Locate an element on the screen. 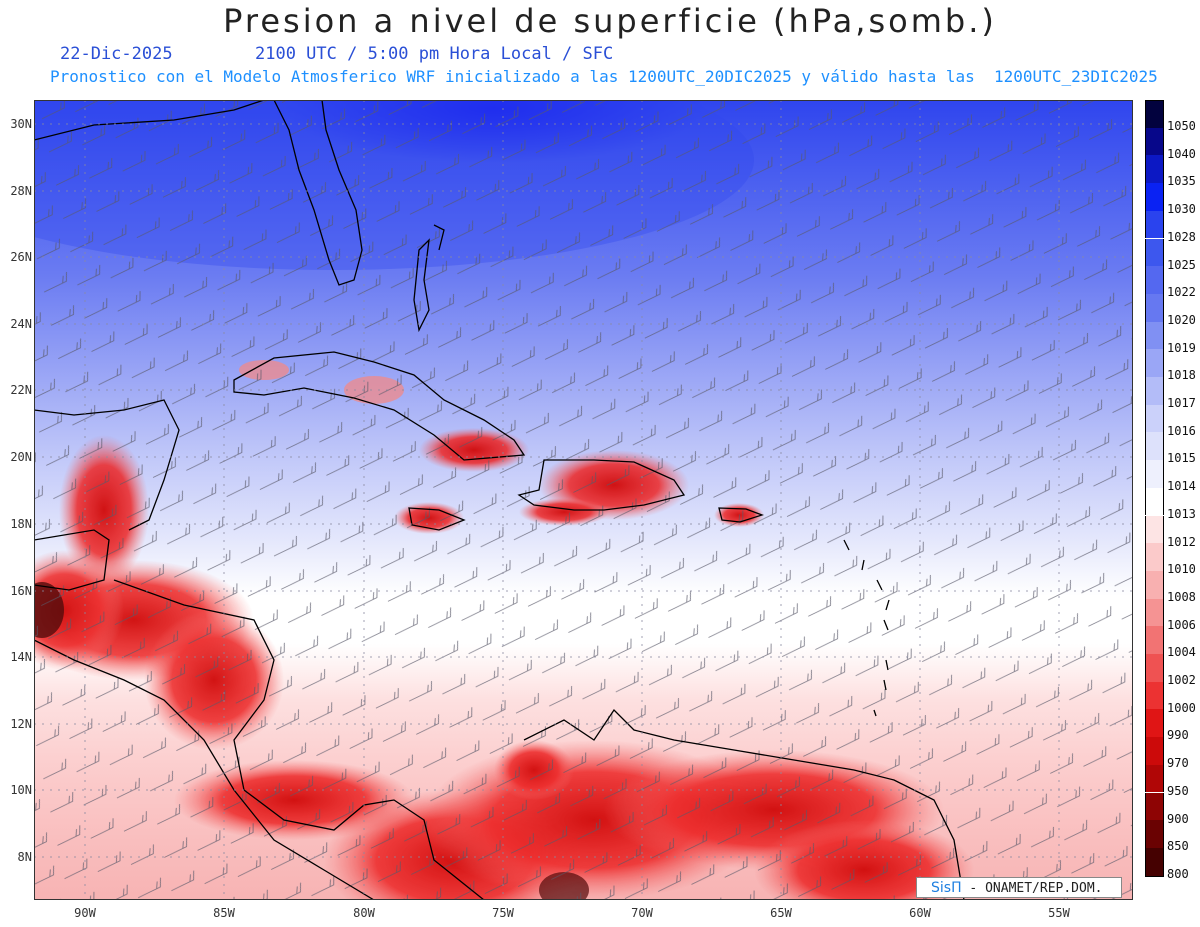  lat-label-12n: 12N is located at coordinates (21, 724).